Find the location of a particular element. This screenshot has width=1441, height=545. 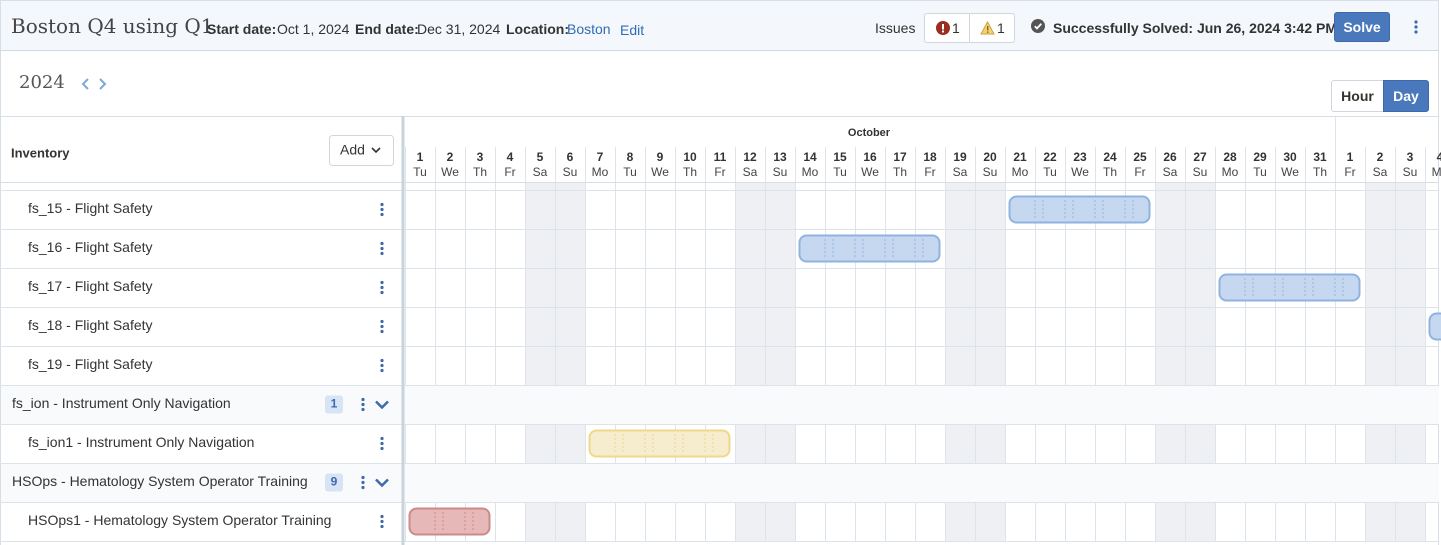

day-number: 14 is located at coordinates (810, 157).